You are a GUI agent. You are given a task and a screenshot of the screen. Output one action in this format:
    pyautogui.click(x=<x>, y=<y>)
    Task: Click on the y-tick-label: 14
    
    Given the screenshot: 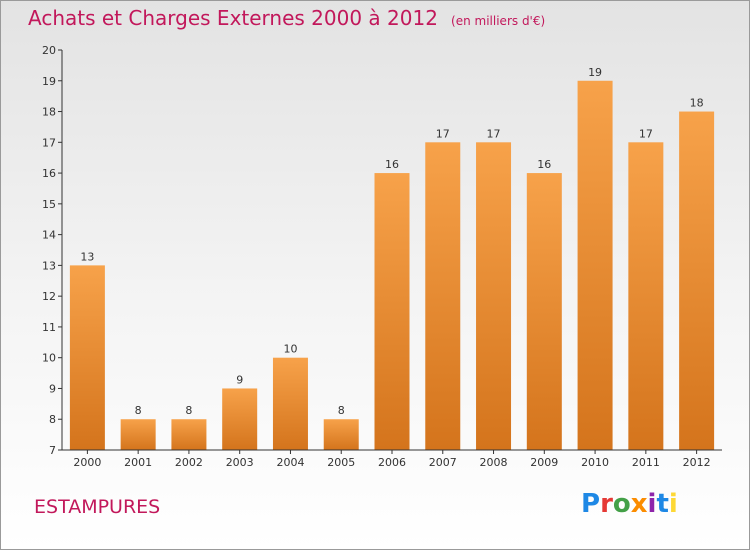 What is the action you would take?
    pyautogui.click(x=49, y=235)
    